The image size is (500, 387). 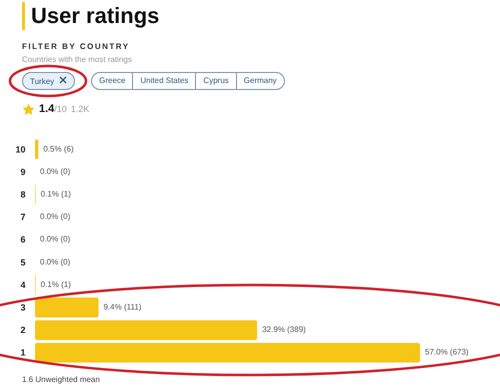 I want to click on text: /10, so click(x=60, y=109).